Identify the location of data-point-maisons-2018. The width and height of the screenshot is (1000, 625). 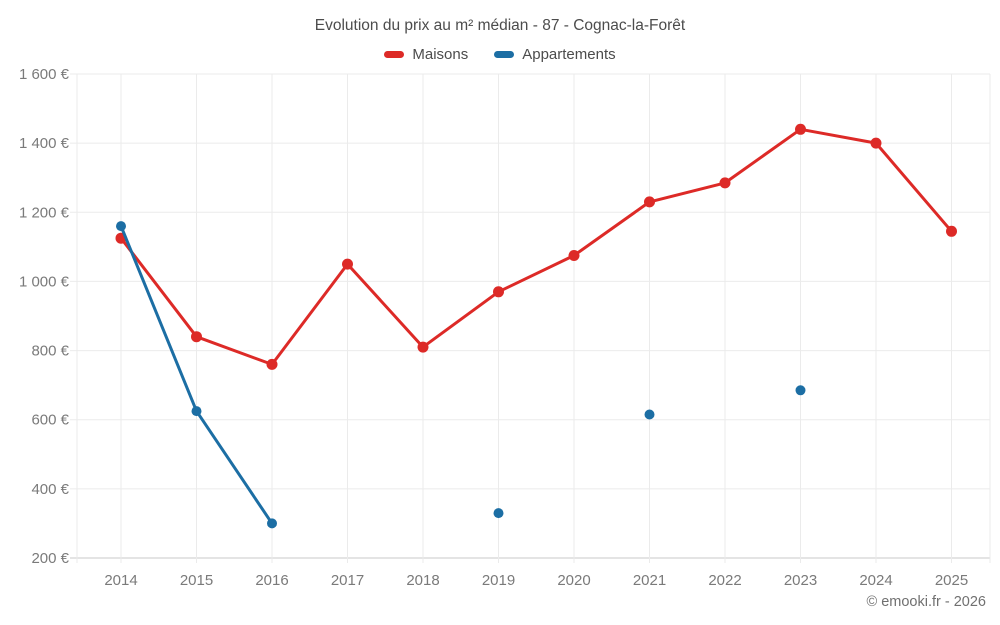
(423, 347).